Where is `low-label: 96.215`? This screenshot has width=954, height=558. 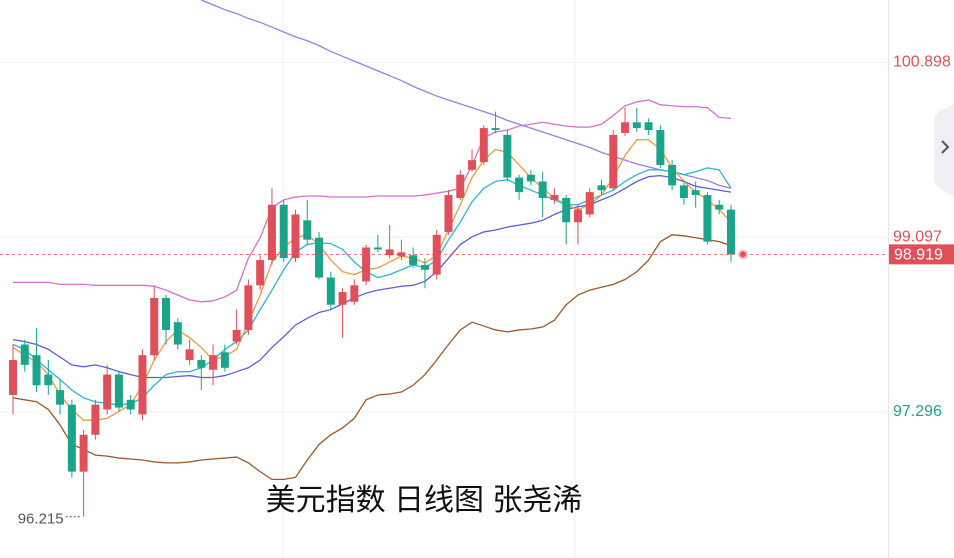 low-label: 96.215 is located at coordinates (41, 519).